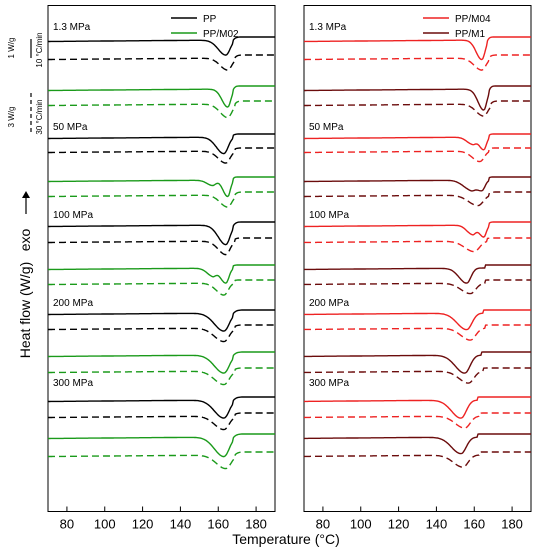  What do you see at coordinates (470, 34) in the screenshot?
I see `right-legend-label: PP/M1` at bounding box center [470, 34].